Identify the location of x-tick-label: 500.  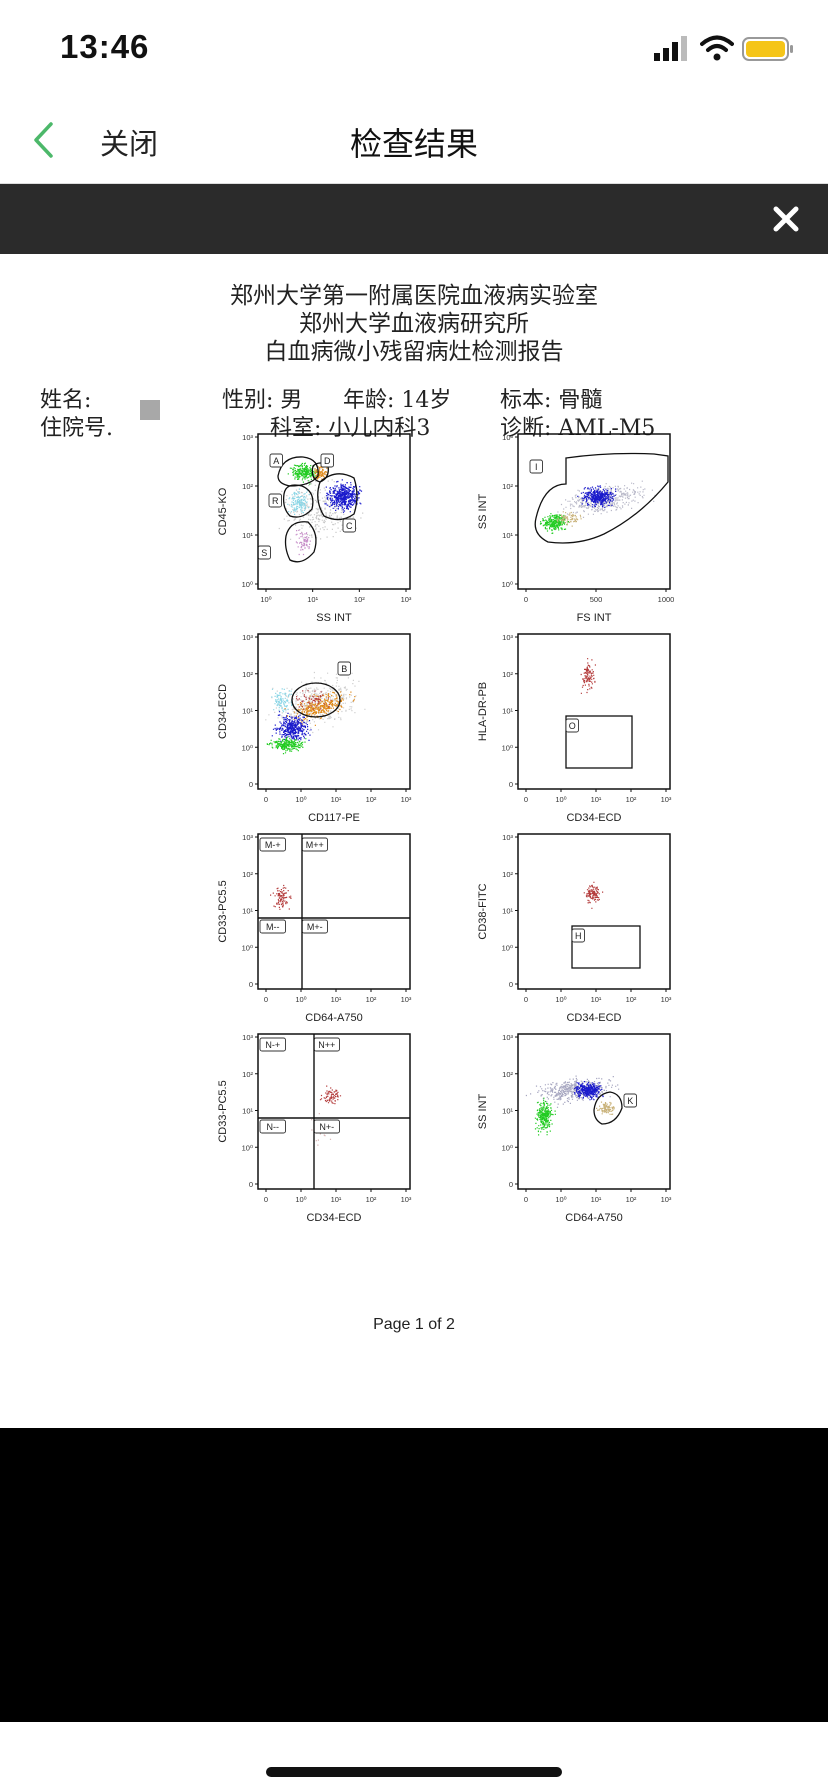
(596, 599).